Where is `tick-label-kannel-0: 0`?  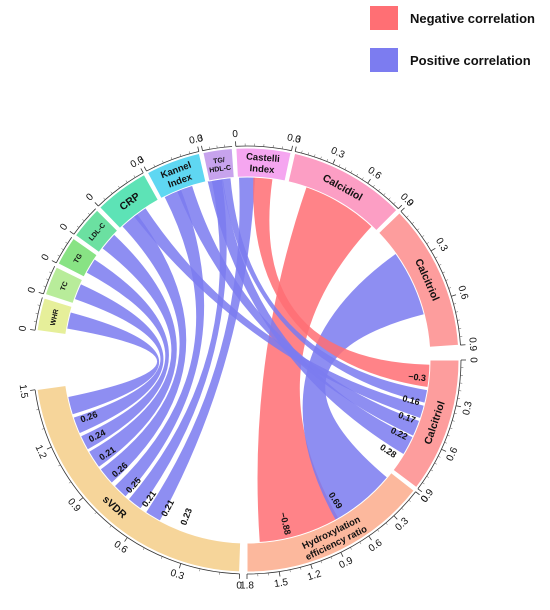
tick-label-kannel-0: 0 is located at coordinates (141, 160).